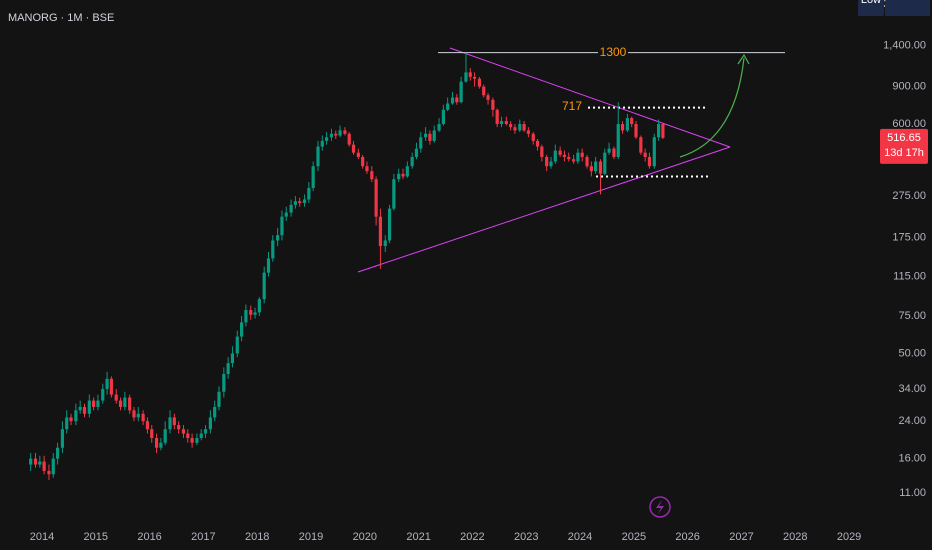 The height and width of the screenshot is (550, 932). What do you see at coordinates (418, 537) in the screenshot?
I see `x-tick-label: 2021` at bounding box center [418, 537].